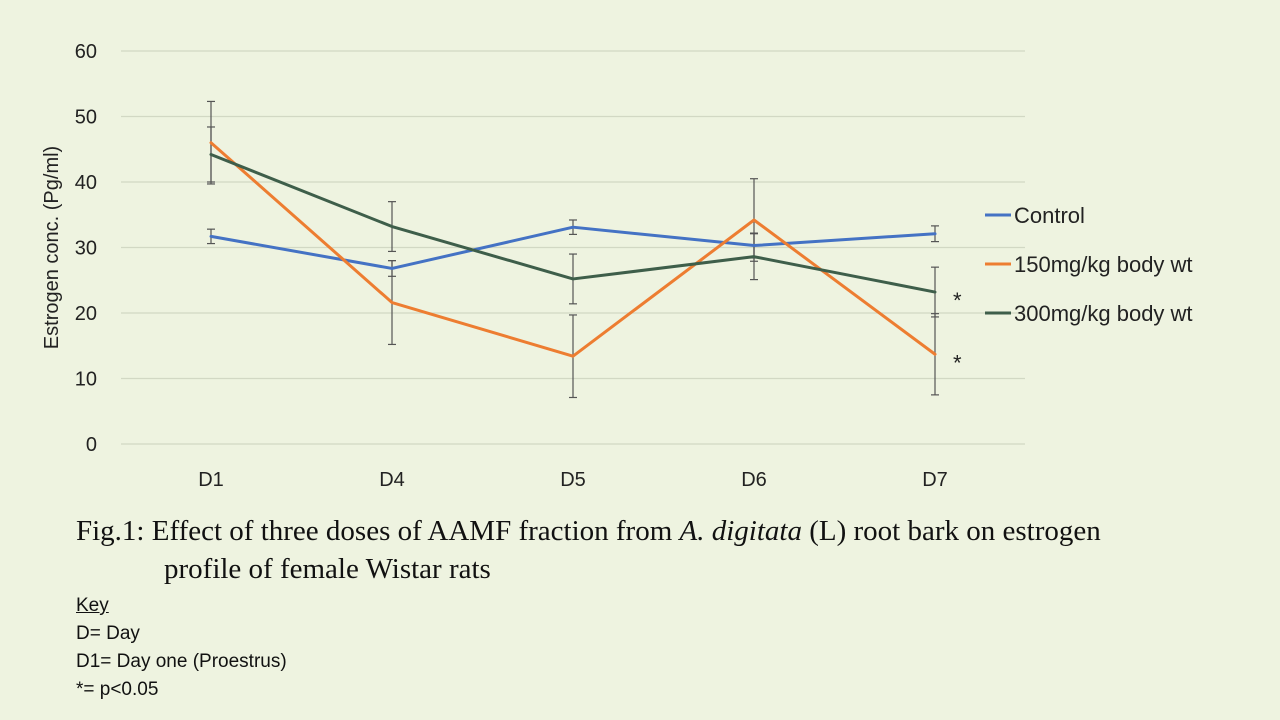 The image size is (1280, 720). What do you see at coordinates (86, 183) in the screenshot?
I see `y-tick-label: 40` at bounding box center [86, 183].